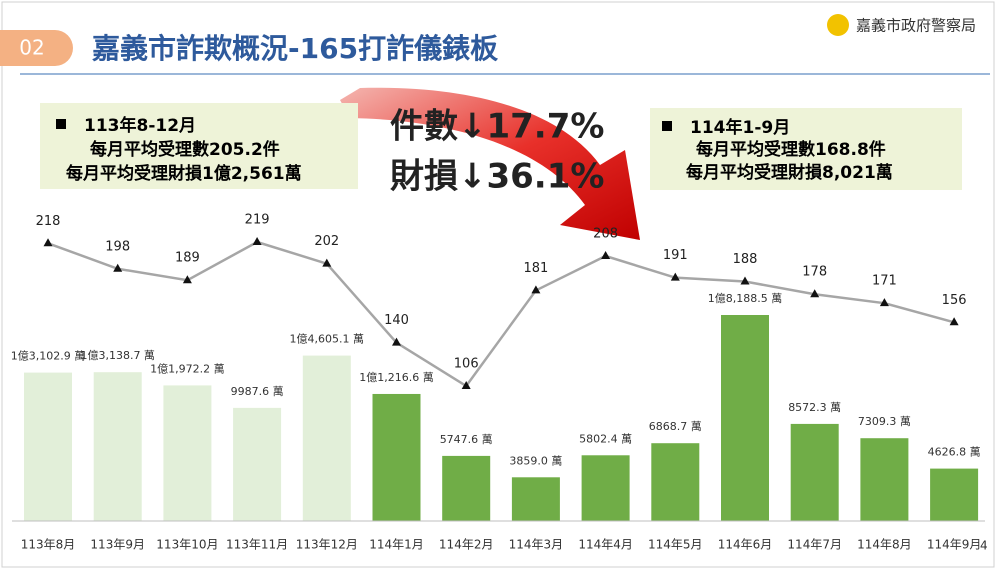  I want to click on badge: 02, so click(31, 48).